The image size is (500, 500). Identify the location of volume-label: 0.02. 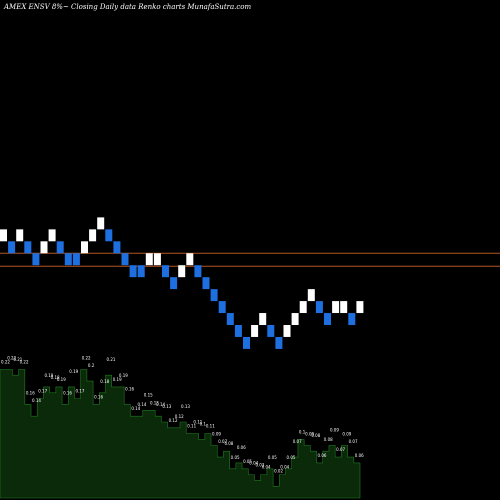
(278, 470).